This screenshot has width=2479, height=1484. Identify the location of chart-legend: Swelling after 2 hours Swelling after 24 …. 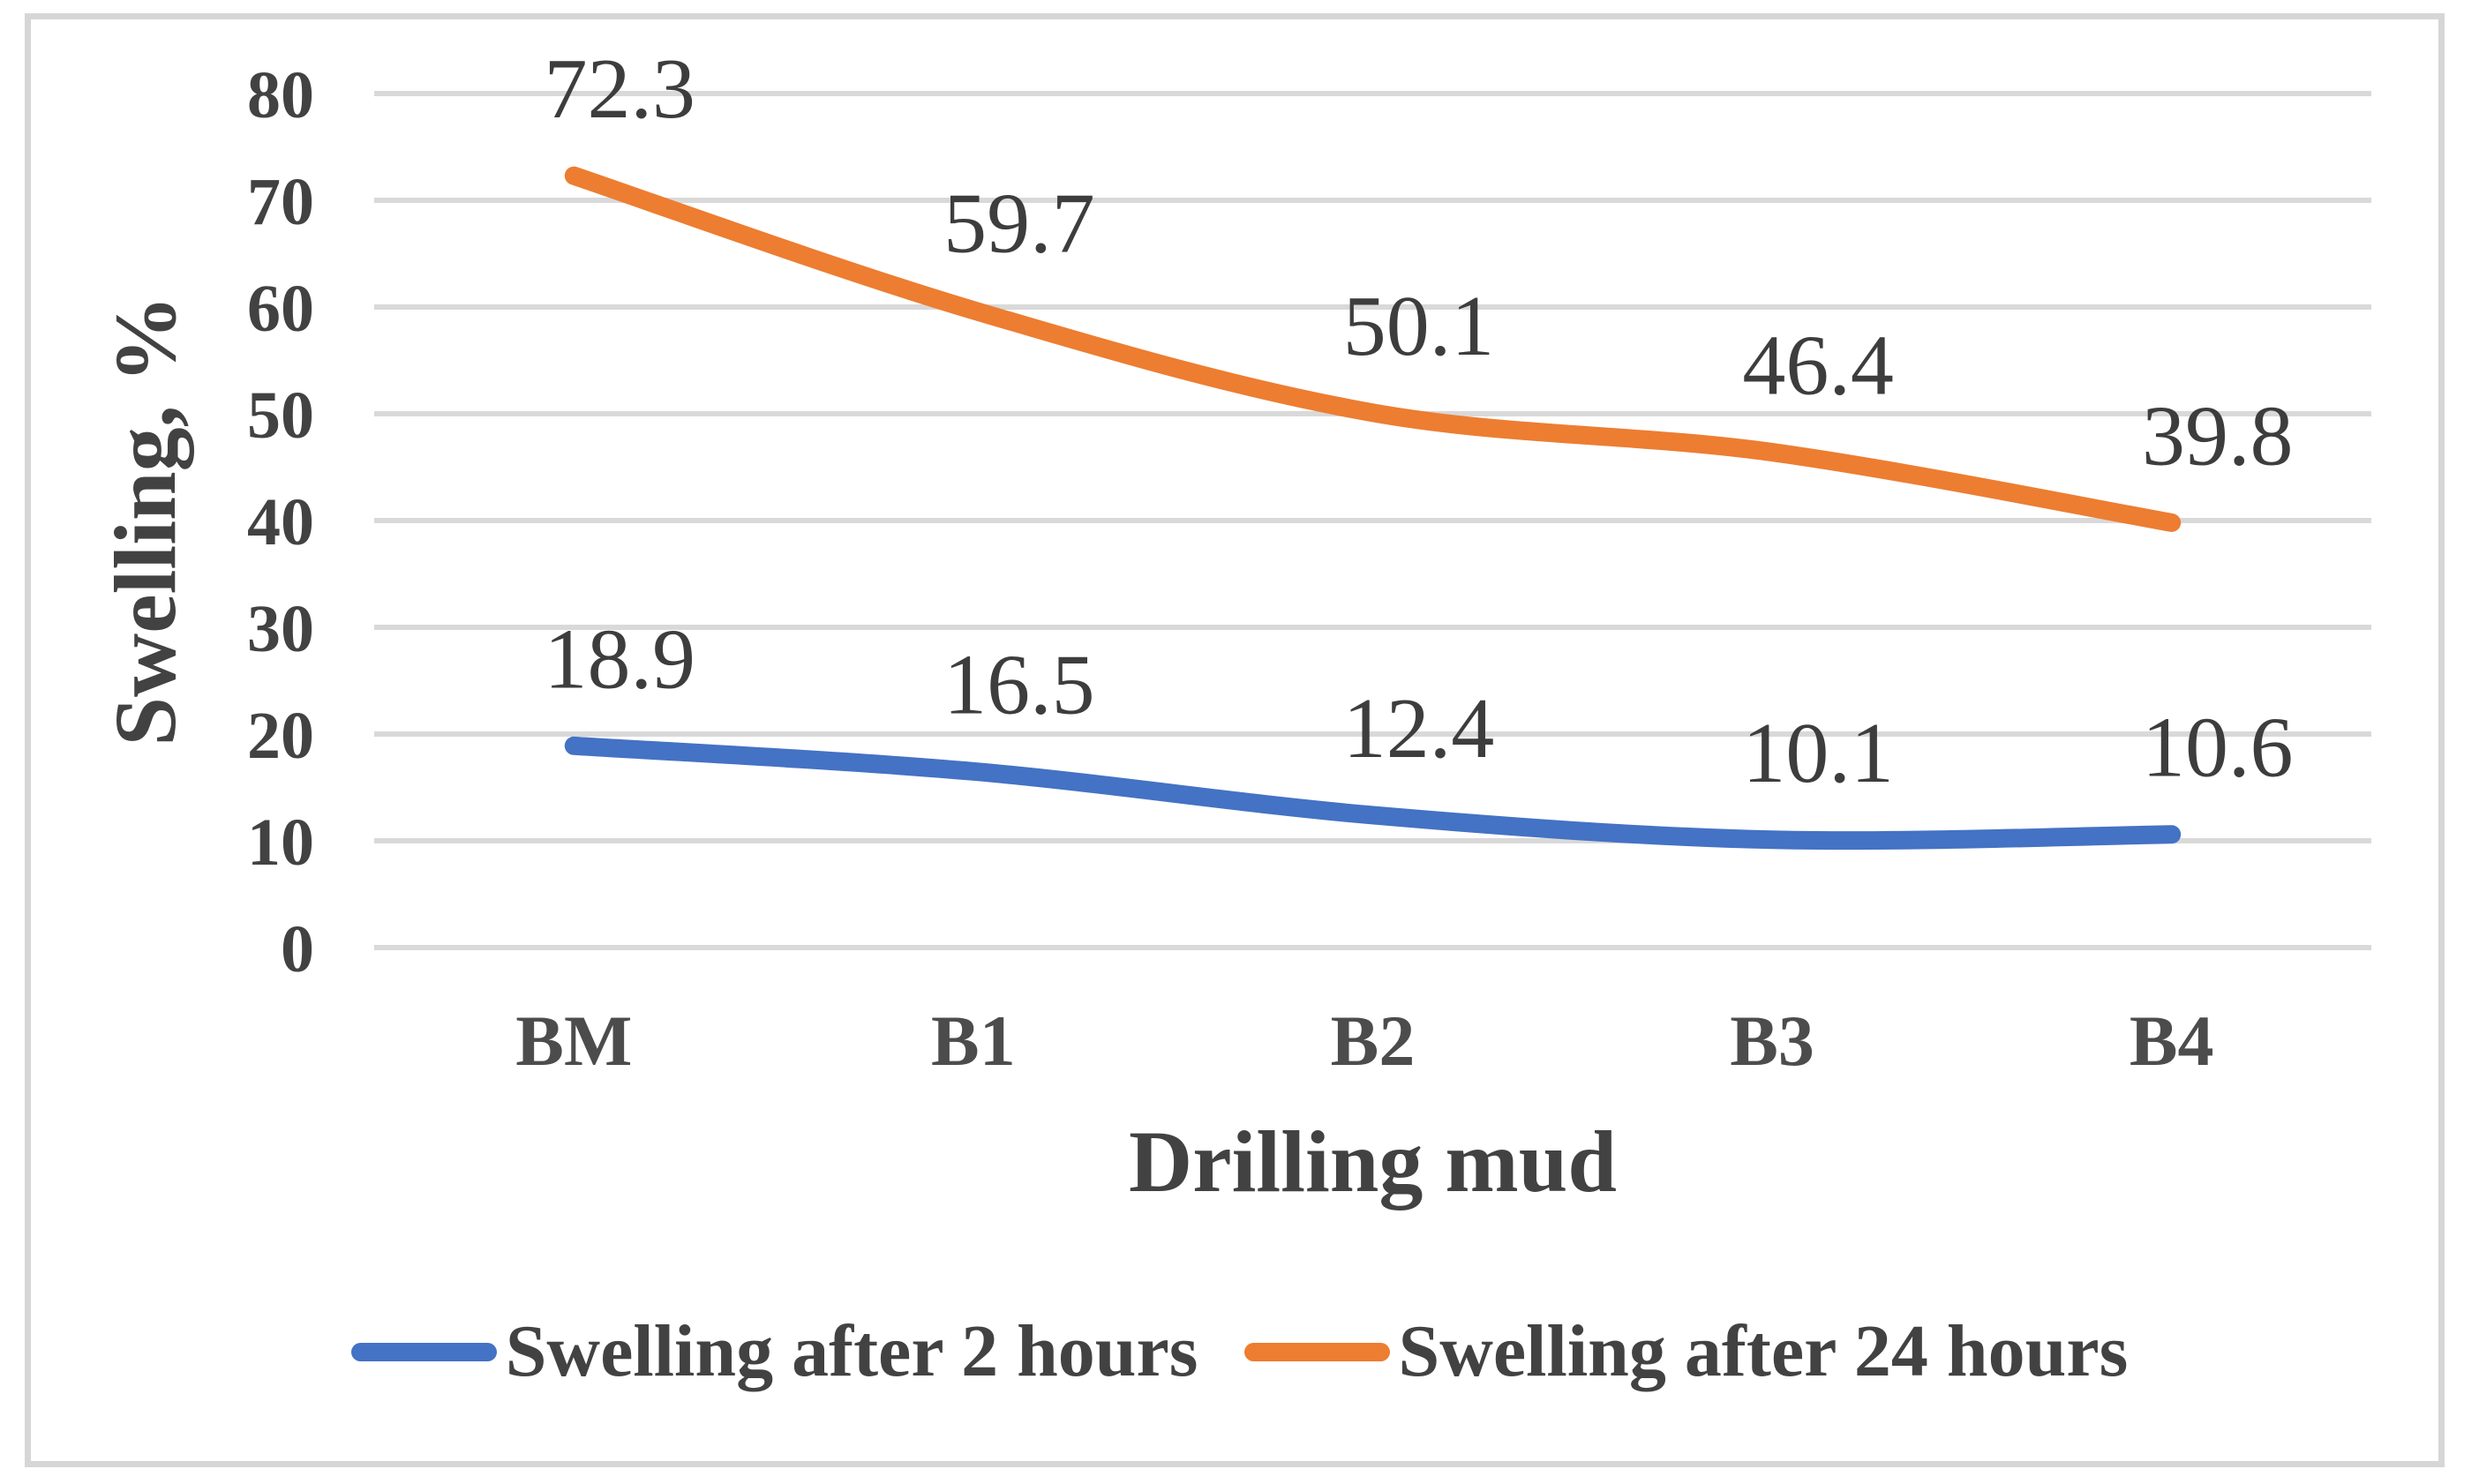
(1239, 1352).